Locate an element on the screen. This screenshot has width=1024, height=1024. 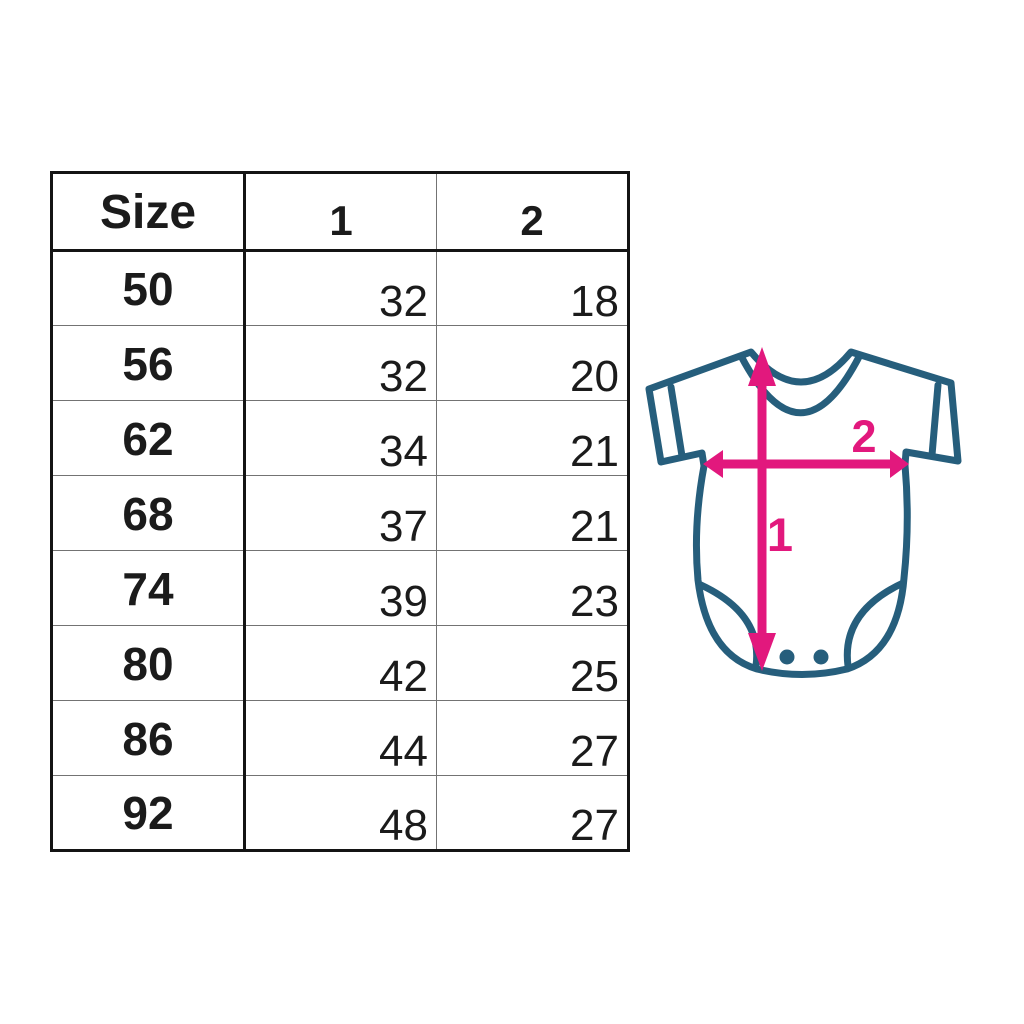
width-arrow is located at coordinates (806, 464).